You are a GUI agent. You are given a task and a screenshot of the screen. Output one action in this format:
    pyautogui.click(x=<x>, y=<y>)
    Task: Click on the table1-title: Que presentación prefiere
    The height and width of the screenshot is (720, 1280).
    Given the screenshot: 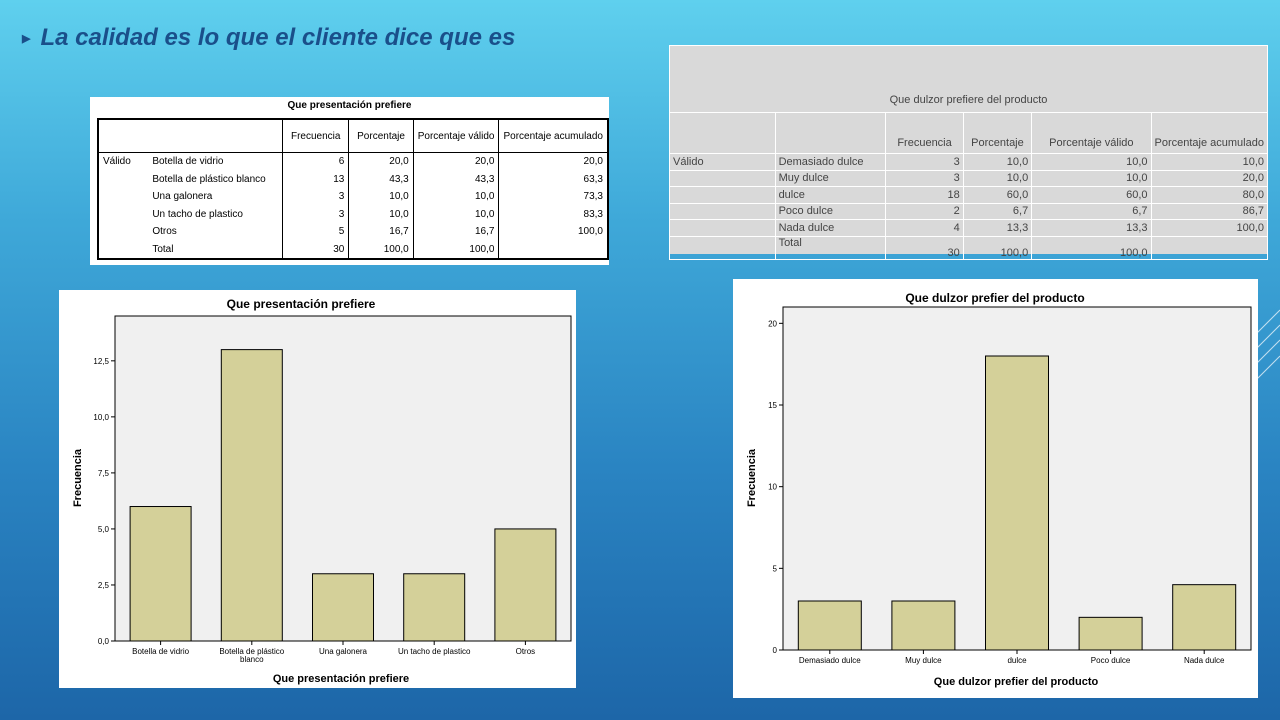 What is the action you would take?
    pyautogui.click(x=349, y=105)
    